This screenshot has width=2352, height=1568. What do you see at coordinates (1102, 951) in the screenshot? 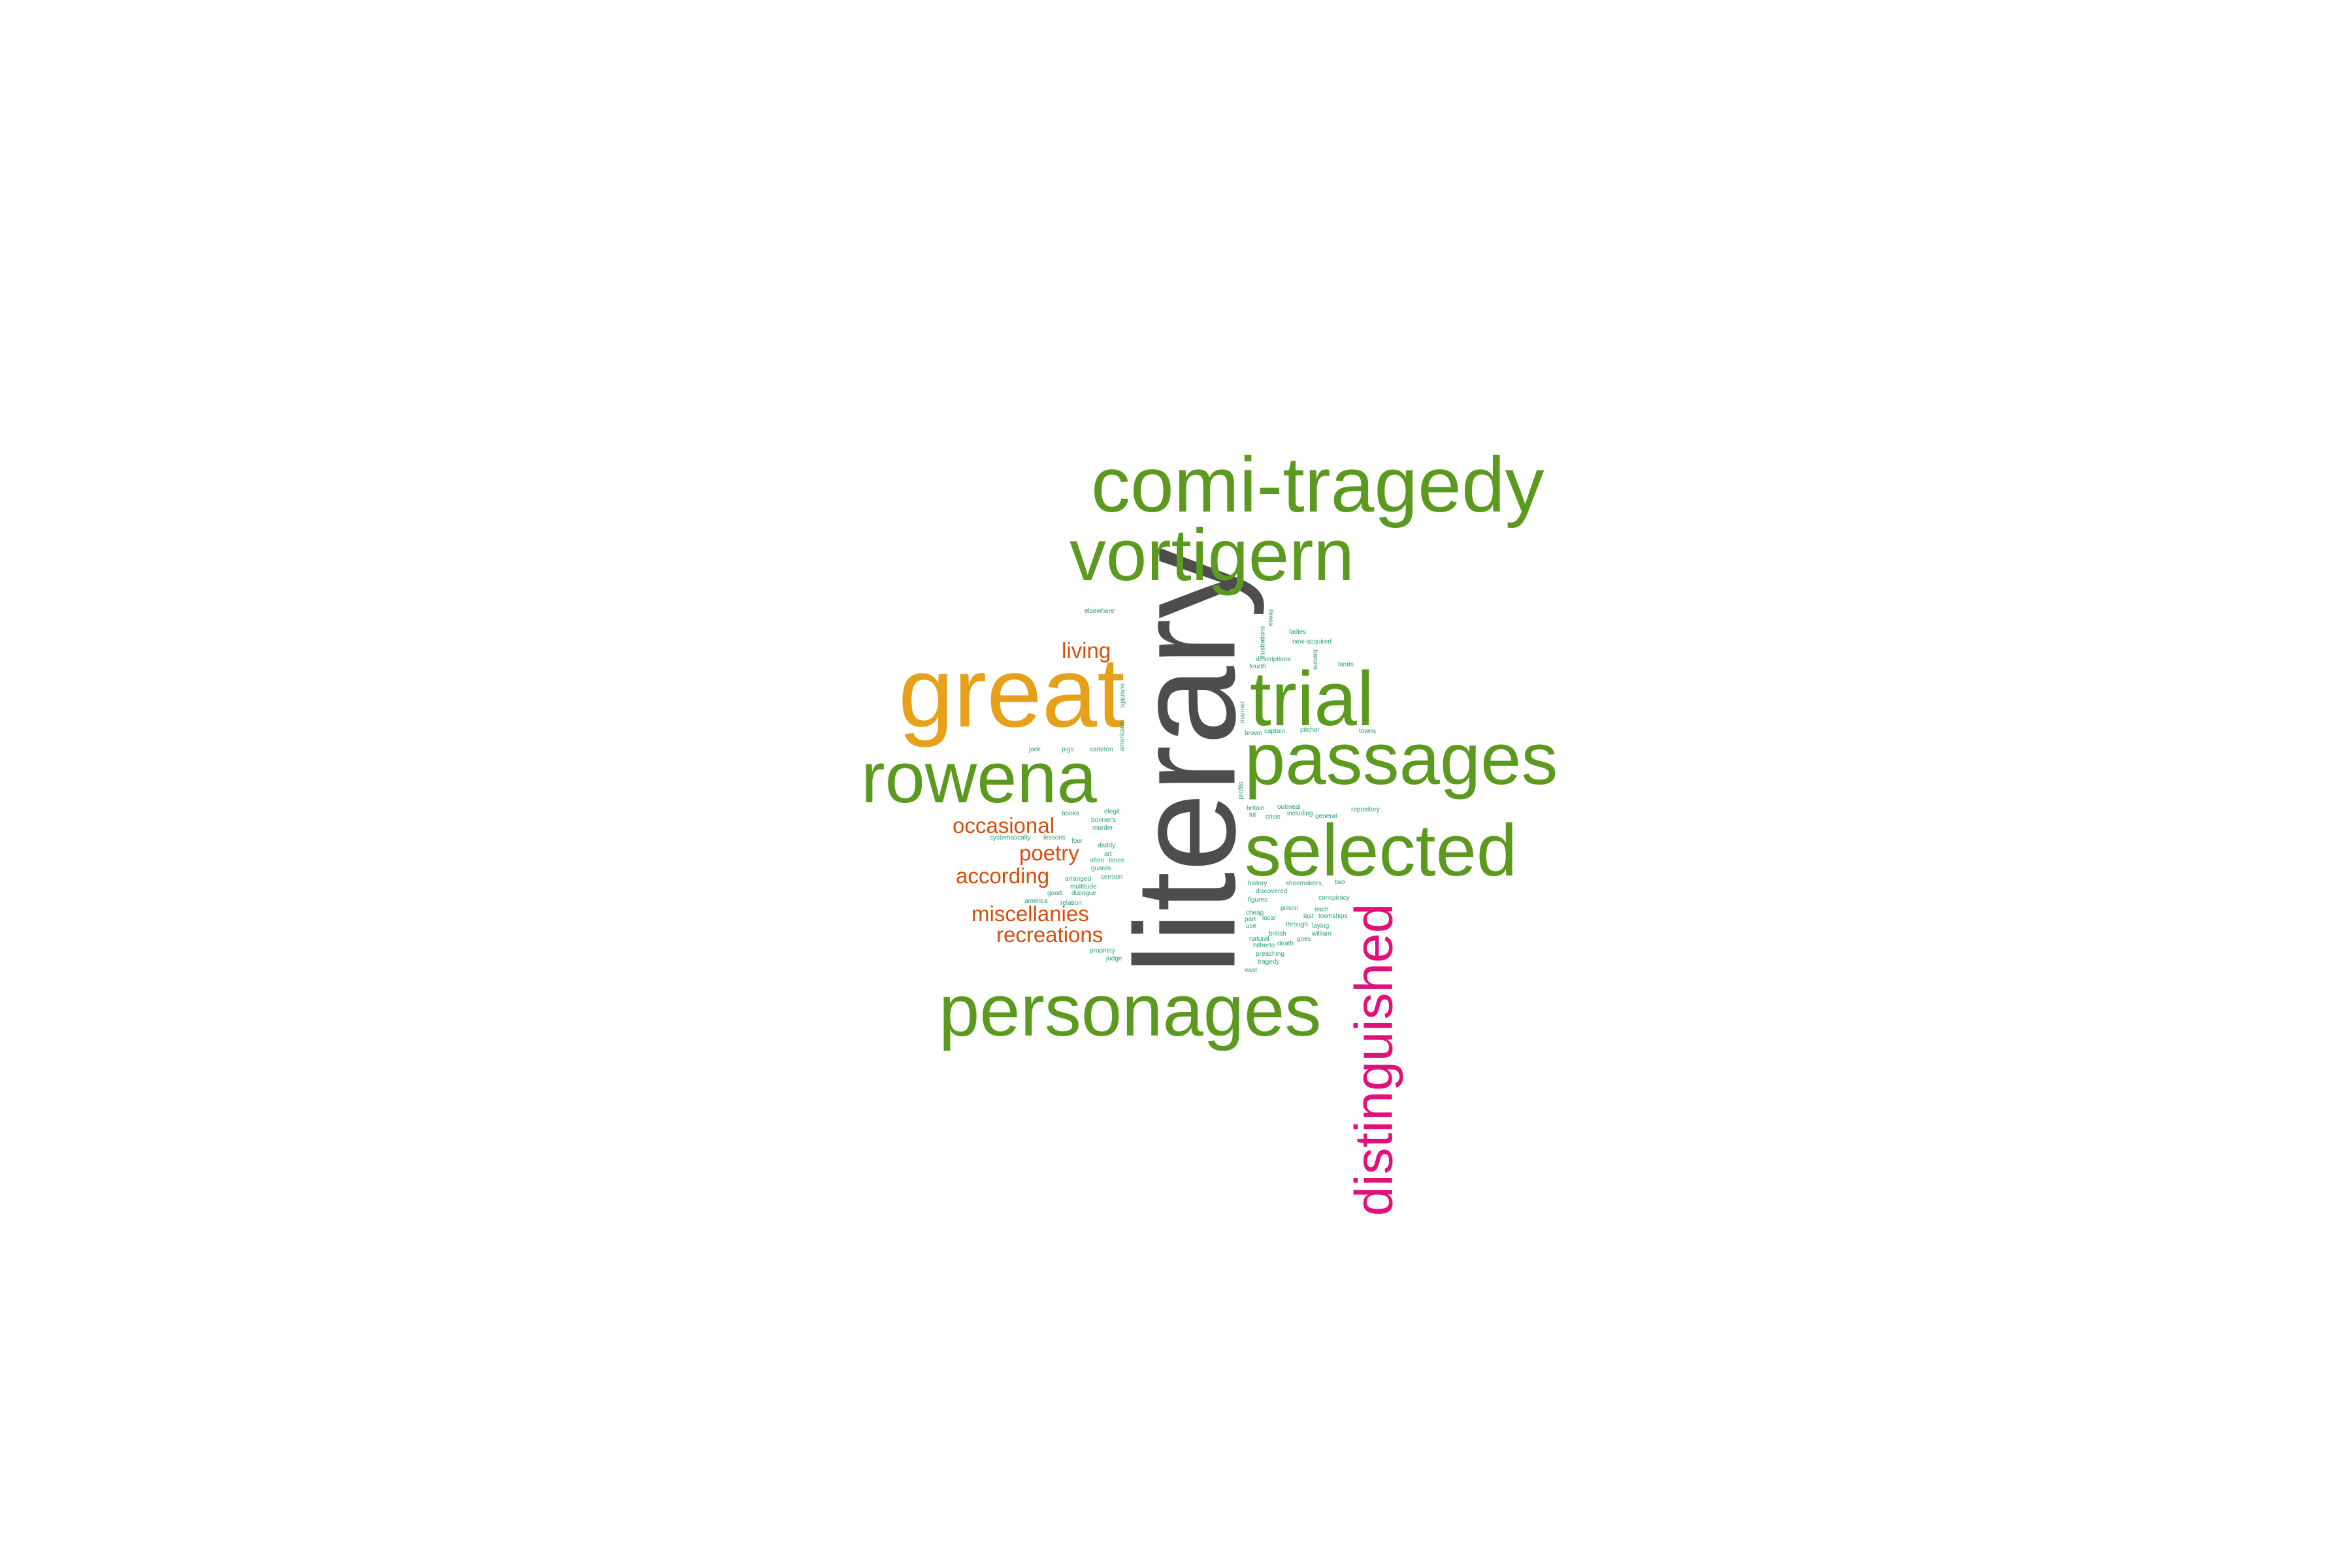
I see `word-propriety: propriety` at bounding box center [1102, 951].